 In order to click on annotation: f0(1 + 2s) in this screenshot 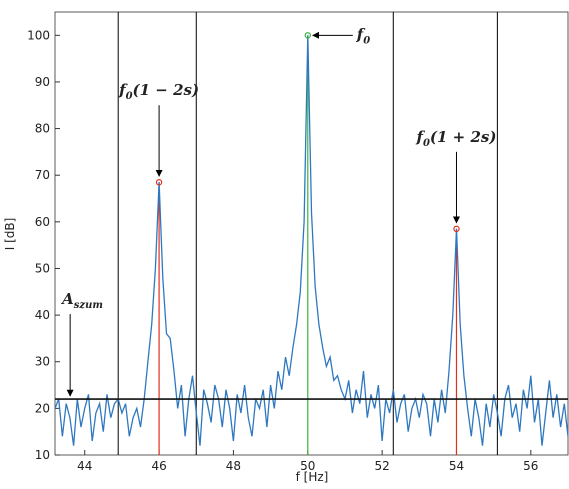, I will do `click(456, 138)`.